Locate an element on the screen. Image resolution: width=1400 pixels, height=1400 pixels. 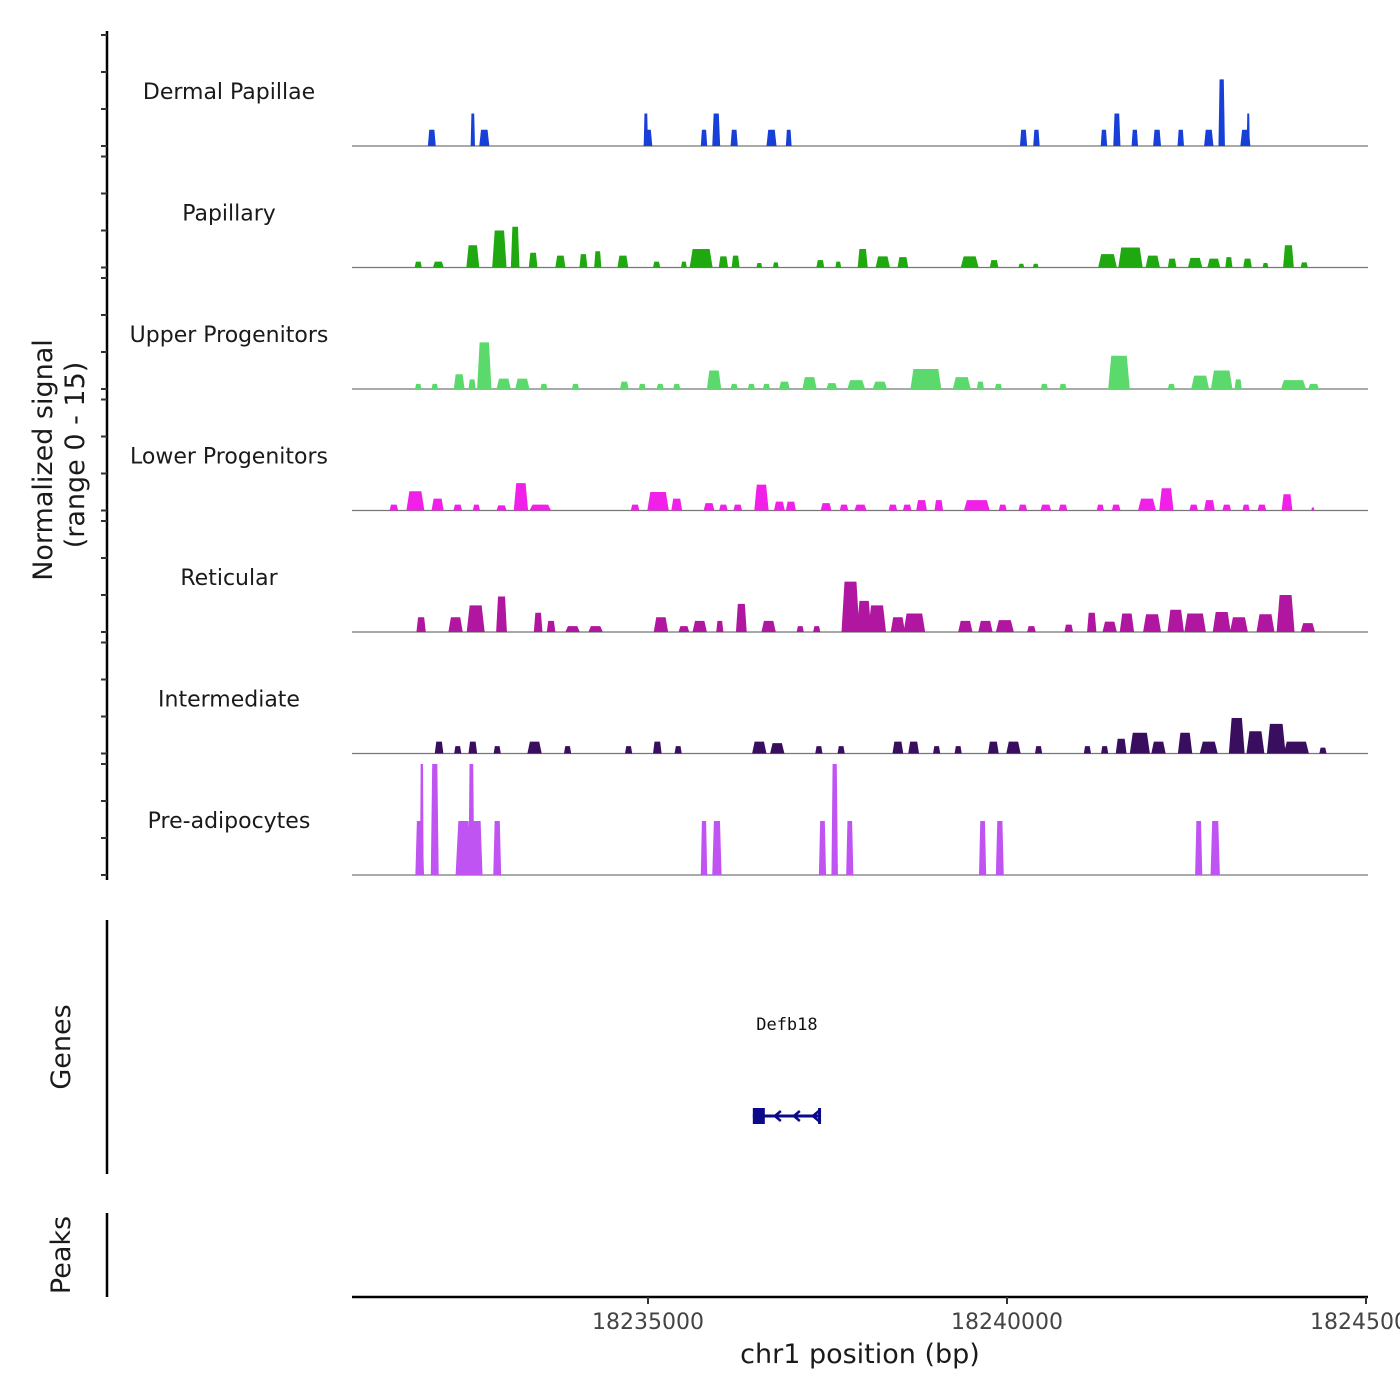
gene-models: Defb18 is located at coordinates (787, 1069).